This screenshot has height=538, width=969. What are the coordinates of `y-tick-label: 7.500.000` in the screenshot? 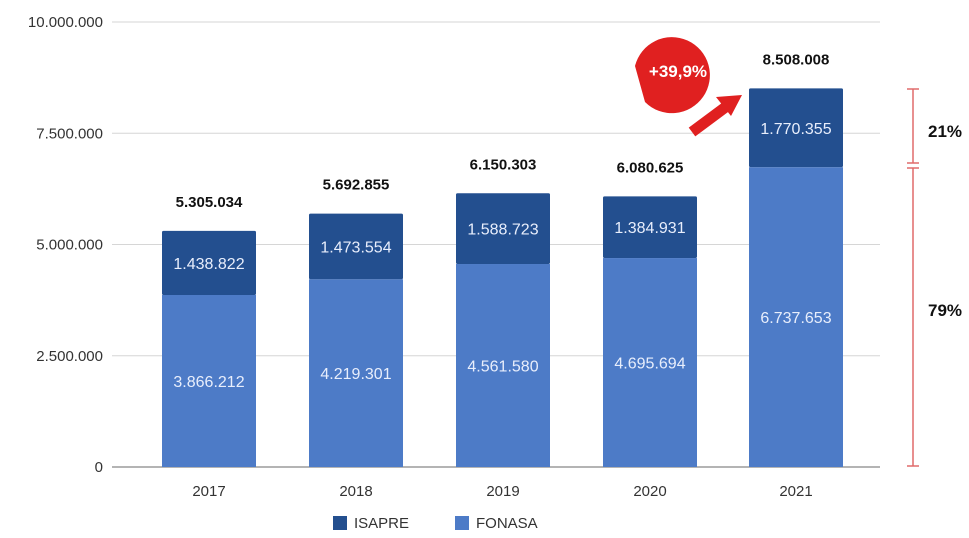 It's located at (69, 133).